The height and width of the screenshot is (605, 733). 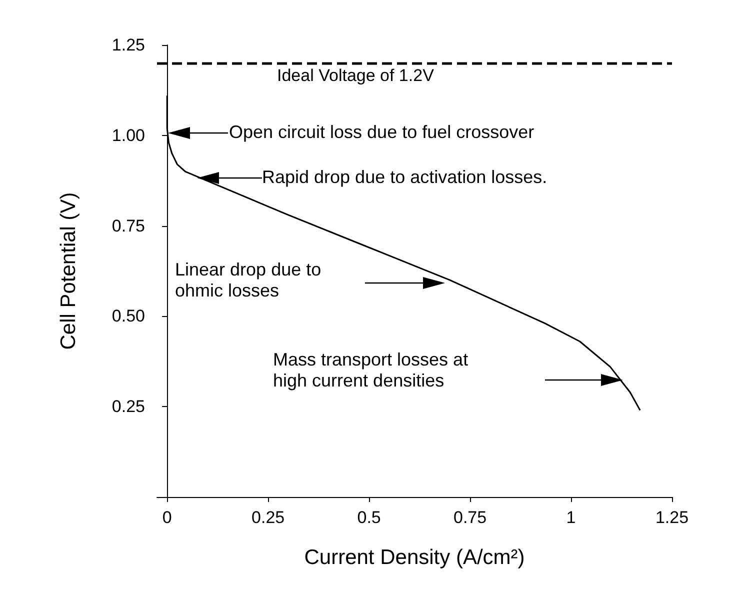 I want to click on y-tick-label: 1.25, so click(x=128, y=45).